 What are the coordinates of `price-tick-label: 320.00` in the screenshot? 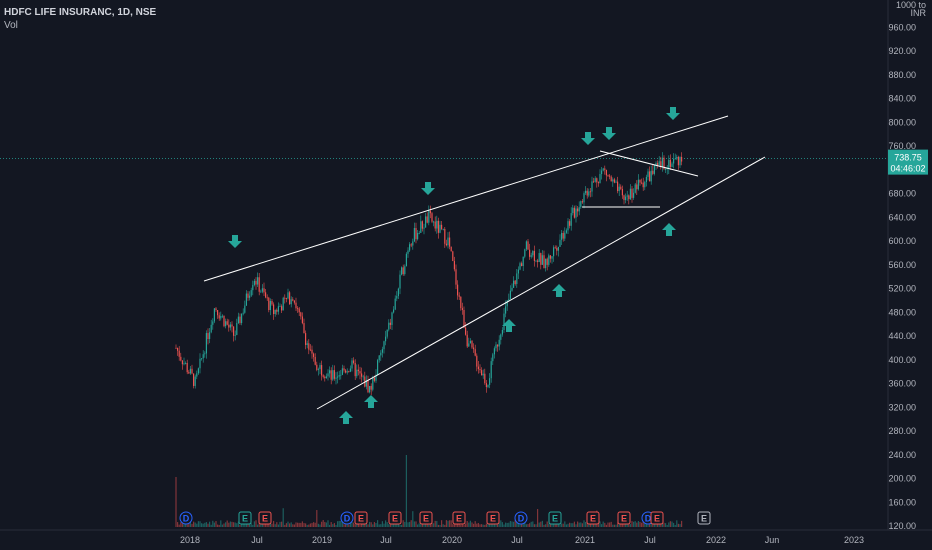 It's located at (902, 407).